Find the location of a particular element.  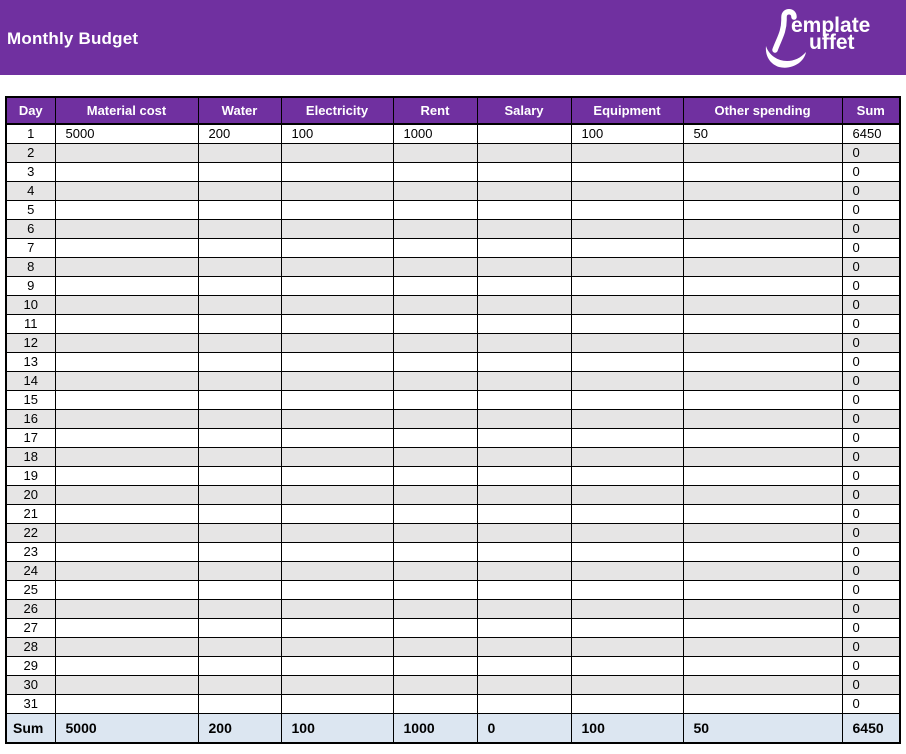

day-cell: 29 is located at coordinates (30, 666).